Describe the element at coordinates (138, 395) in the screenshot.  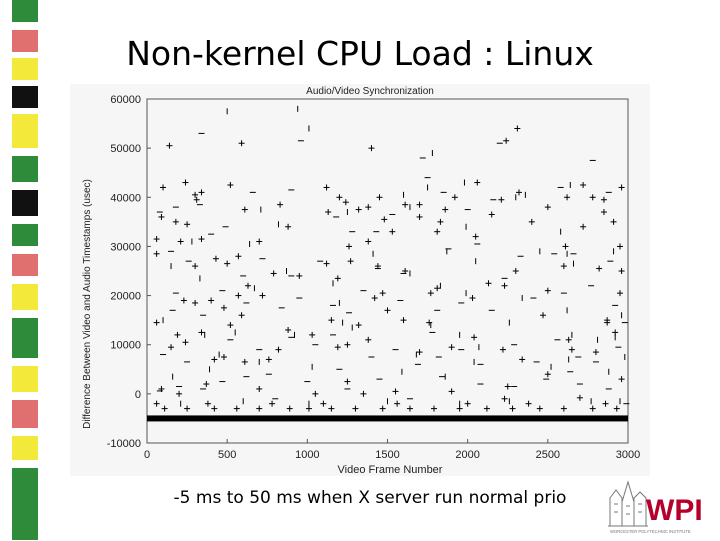
I see `y-tick-label: 0` at that location.